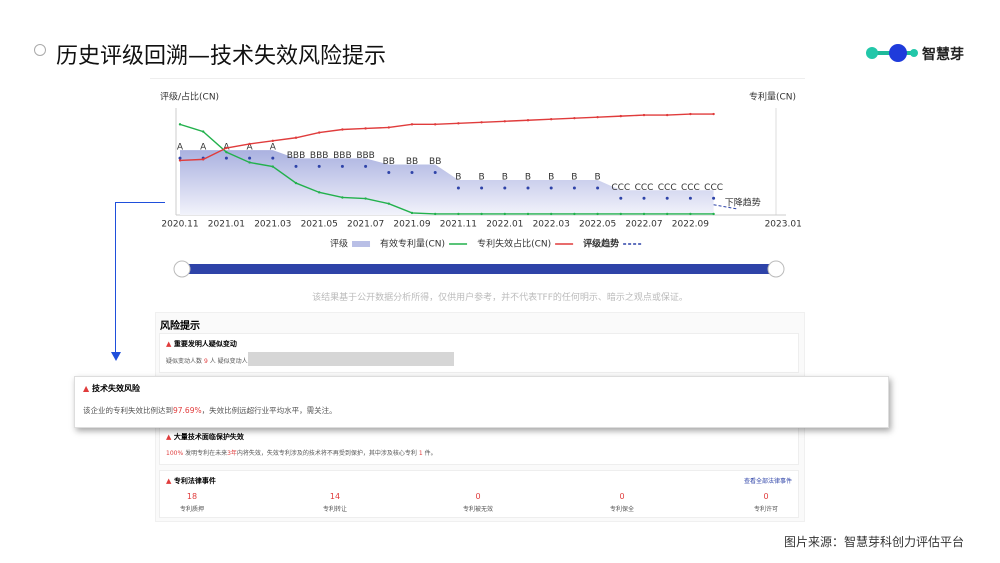  What do you see at coordinates (232, 453) in the screenshot?
I see `years: 3年` at bounding box center [232, 453].